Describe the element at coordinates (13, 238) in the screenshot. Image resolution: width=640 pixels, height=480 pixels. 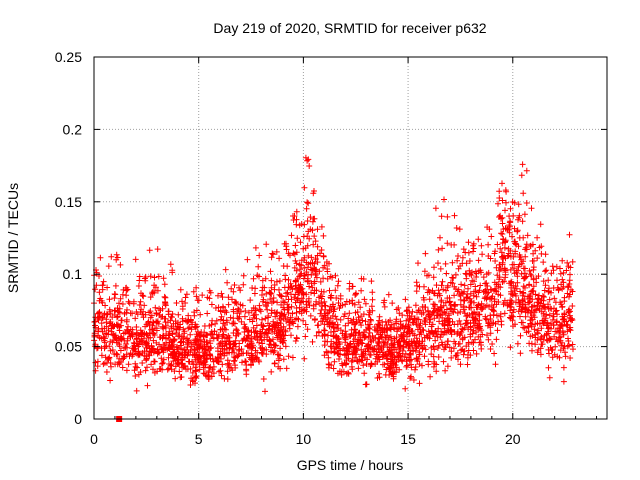
I see `y-axis-label: SRMTID / TECUs` at that location.